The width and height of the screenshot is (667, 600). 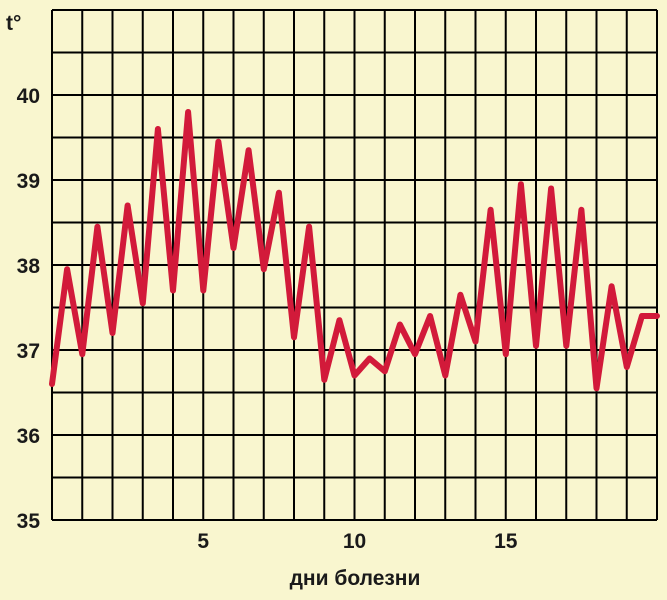 I want to click on y-tick-label: 35, so click(x=29, y=521).